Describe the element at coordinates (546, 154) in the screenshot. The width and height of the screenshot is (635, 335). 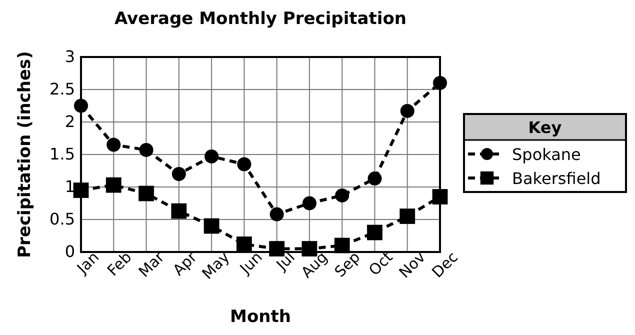
I see `legend-label: Spokane` at that location.